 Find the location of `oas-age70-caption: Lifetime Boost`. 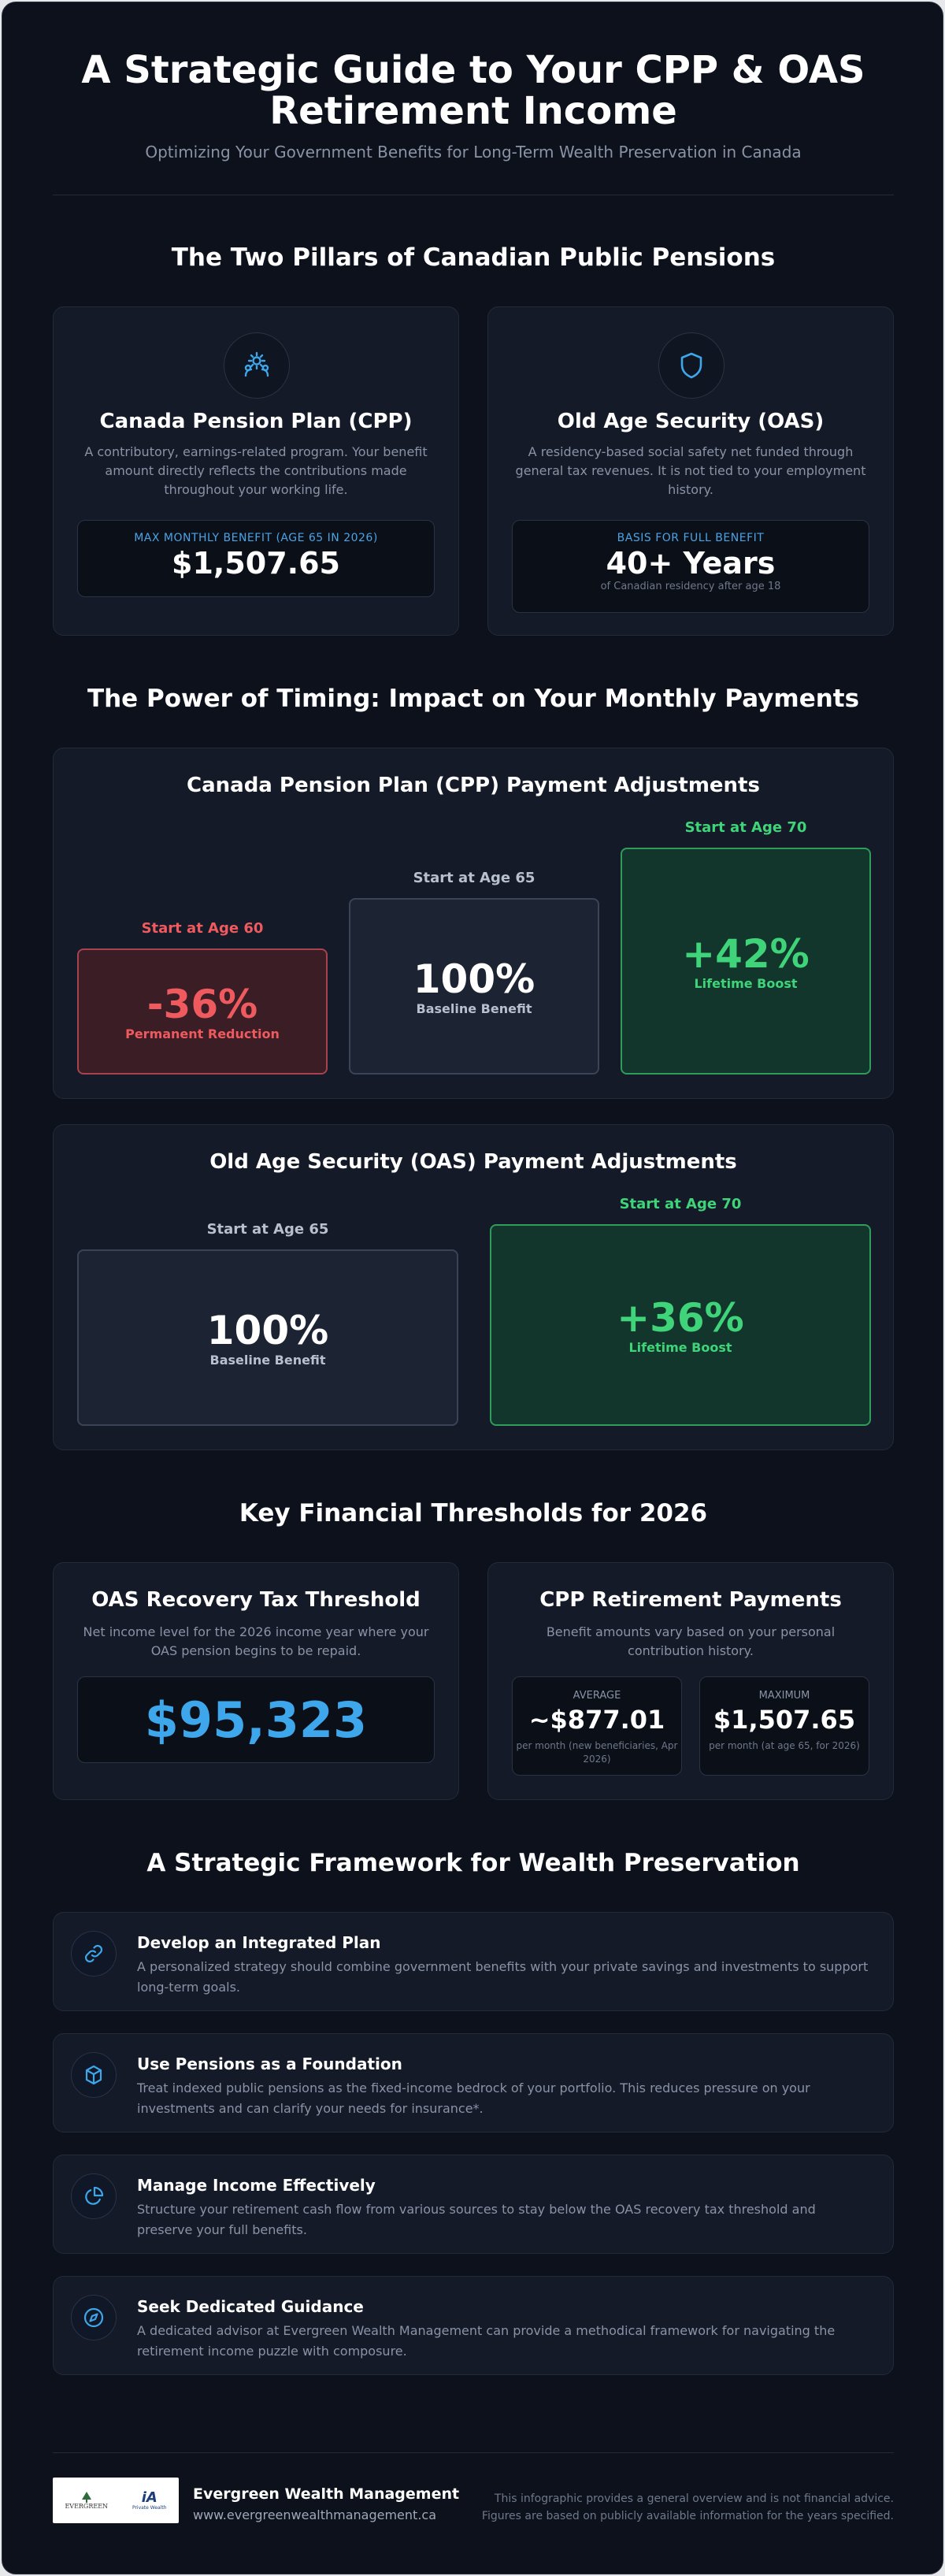

oas-age70-caption: Lifetime Boost is located at coordinates (680, 1347).